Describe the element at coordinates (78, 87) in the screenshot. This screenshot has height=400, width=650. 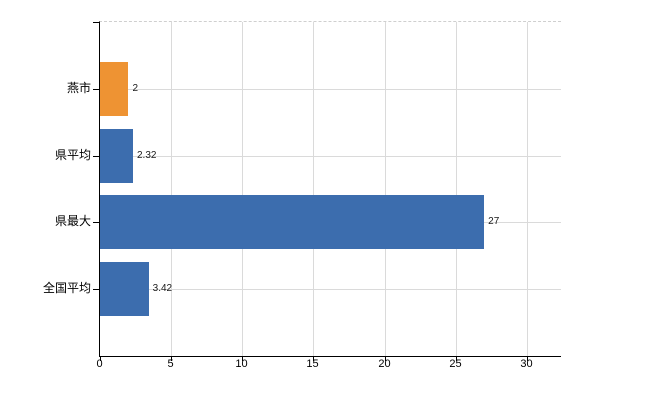
I see `y-category-label: 燕市` at that location.